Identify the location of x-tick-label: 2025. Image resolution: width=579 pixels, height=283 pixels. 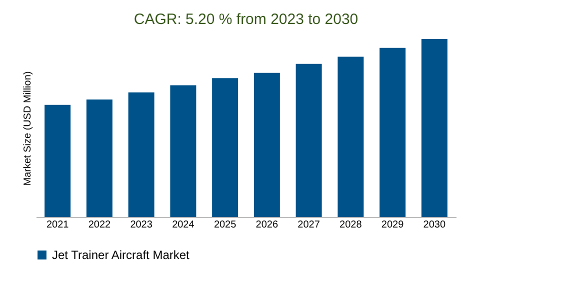
(225, 225).